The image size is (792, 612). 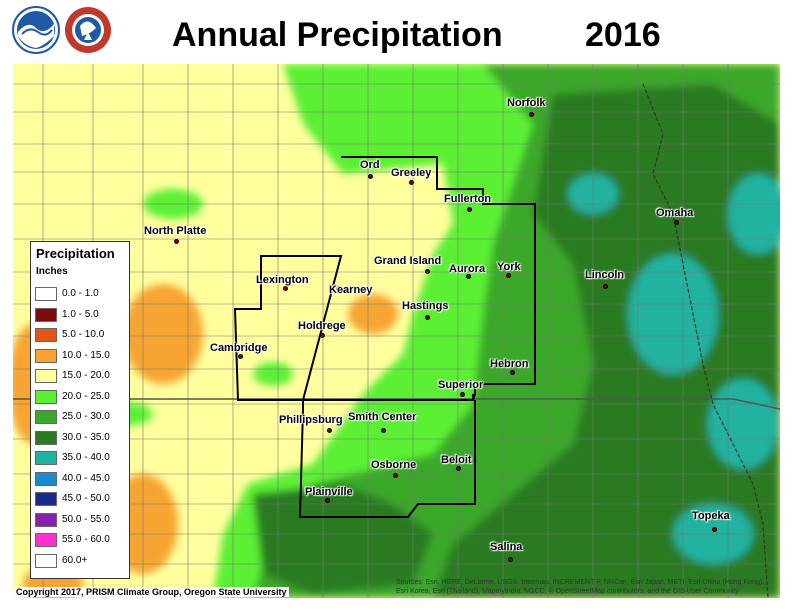 What do you see at coordinates (461, 385) in the screenshot?
I see `city-superior: Superior` at bounding box center [461, 385].